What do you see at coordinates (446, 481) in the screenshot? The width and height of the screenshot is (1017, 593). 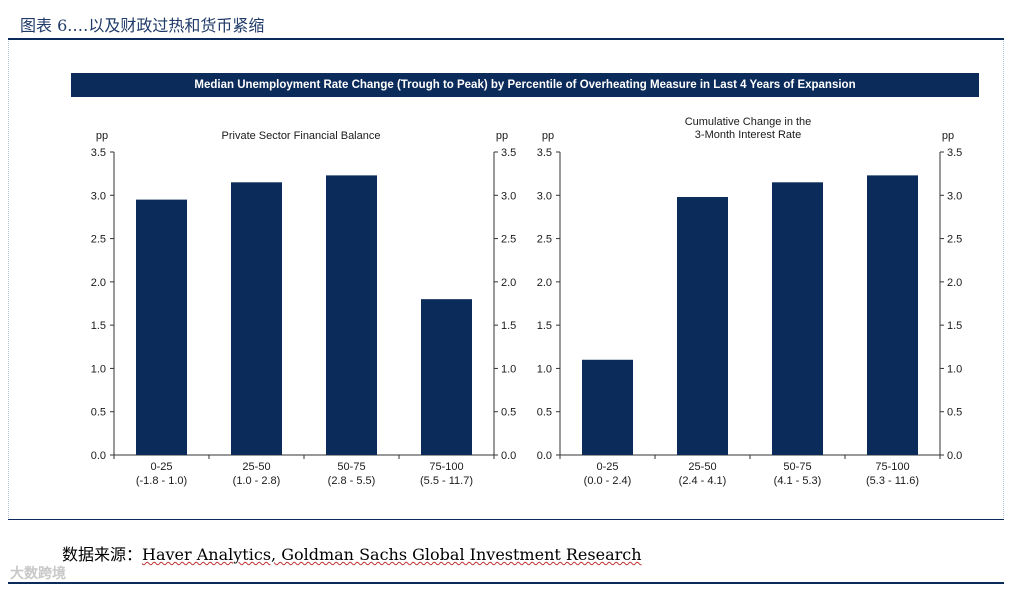 I see `category-range-label: (5.5 - 11.7)` at bounding box center [446, 481].